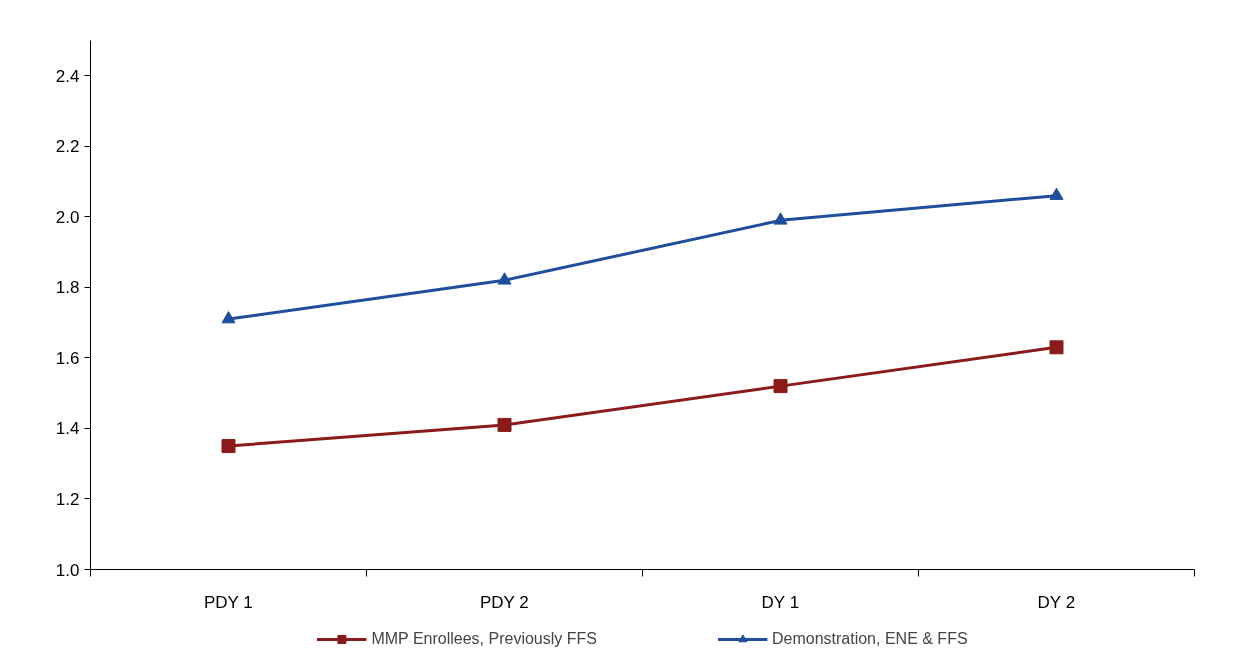  I want to click on y-tick-label: 1.0, so click(67, 570).